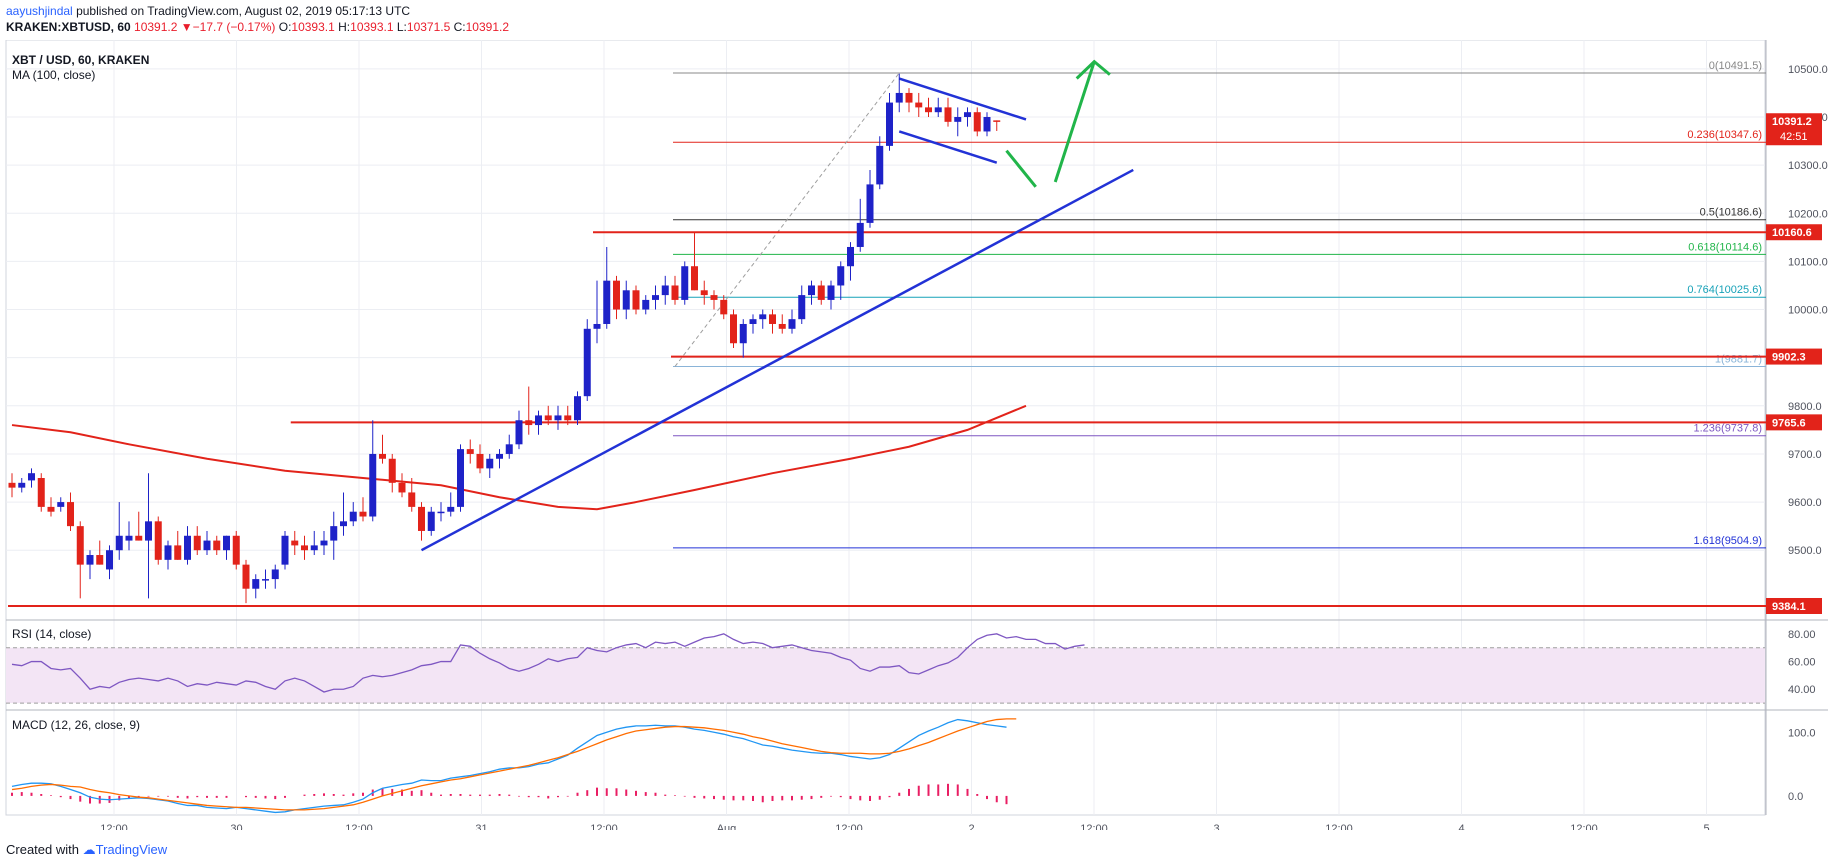 The height and width of the screenshot is (868, 1828). Describe the element at coordinates (1805, 407) in the screenshot. I see `y-tick-label: 9800.0` at that location.